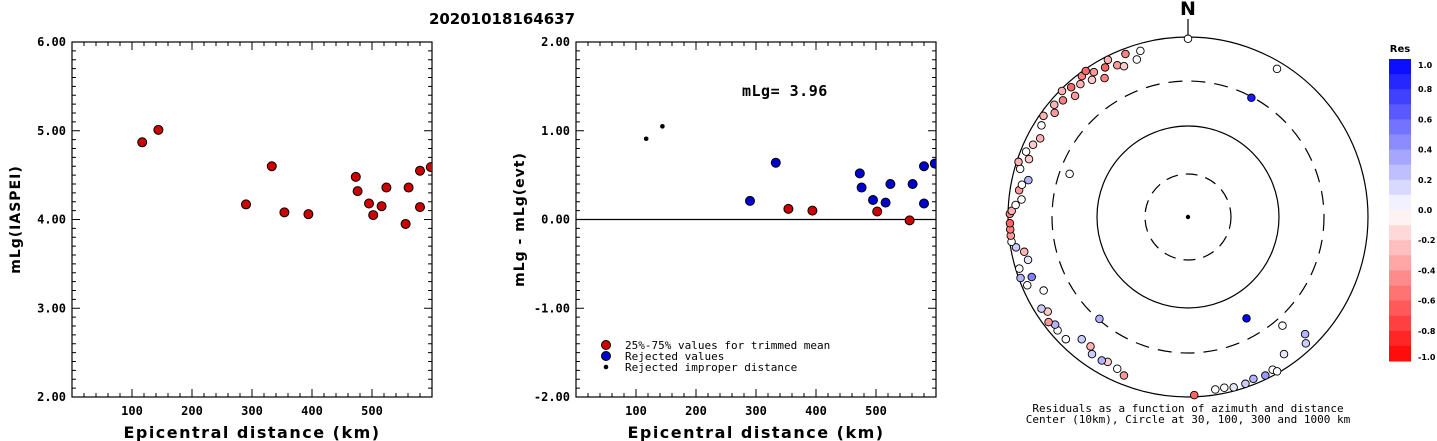  I want to click on colorbar-tick-label: 1.0, so click(1425, 65).